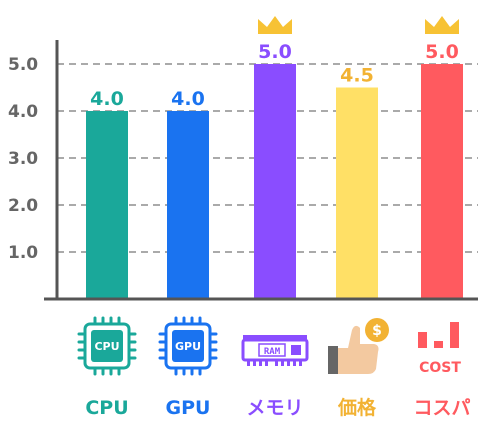 The width and height of the screenshot is (488, 427). I want to click on ram-module-icon: RAM, so click(275, 350).